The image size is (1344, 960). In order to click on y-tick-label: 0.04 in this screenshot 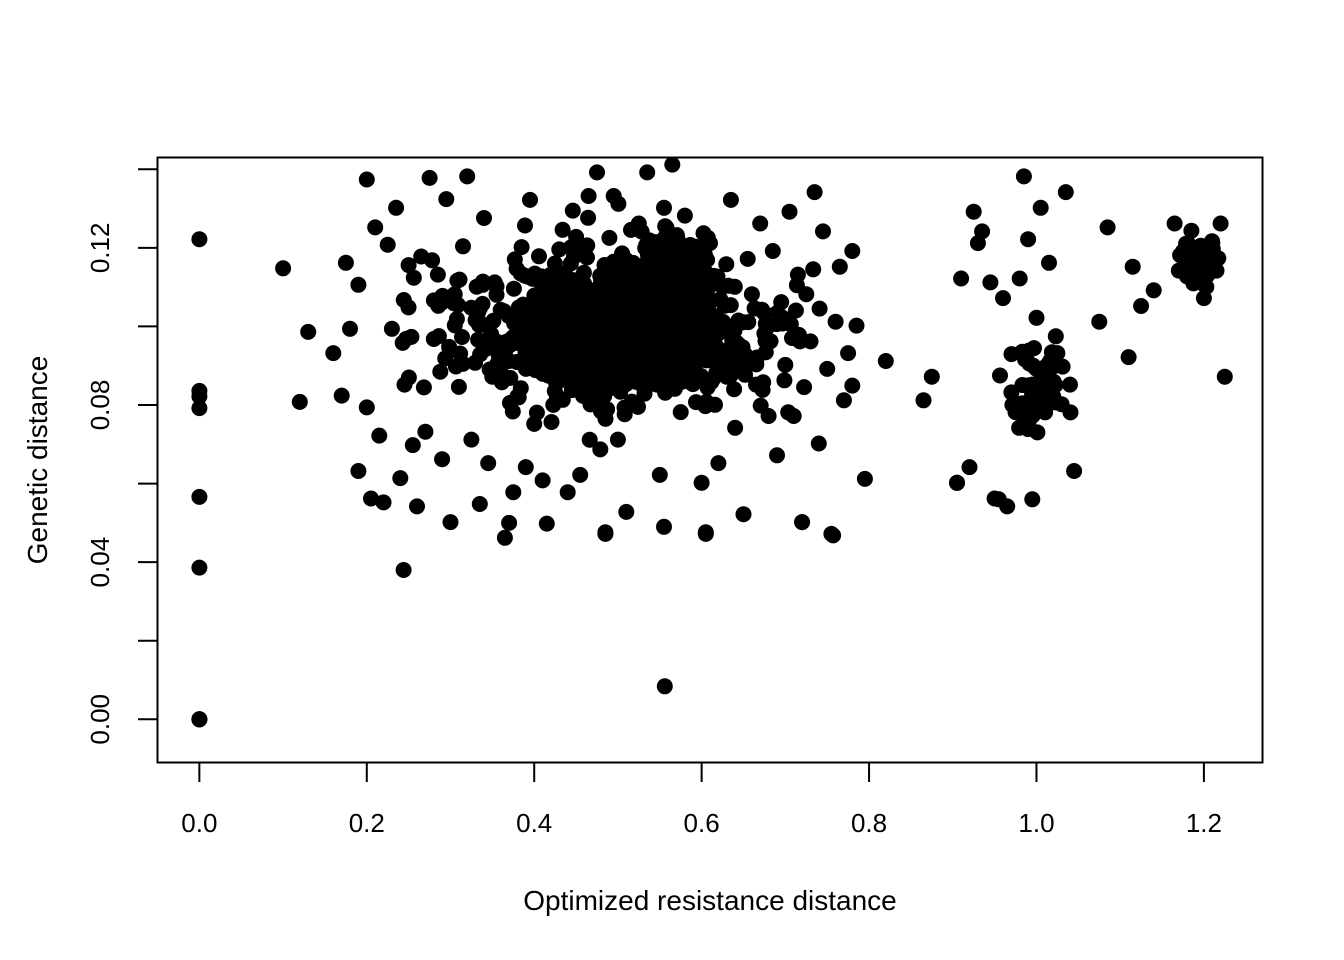, I will do `click(100, 562)`.